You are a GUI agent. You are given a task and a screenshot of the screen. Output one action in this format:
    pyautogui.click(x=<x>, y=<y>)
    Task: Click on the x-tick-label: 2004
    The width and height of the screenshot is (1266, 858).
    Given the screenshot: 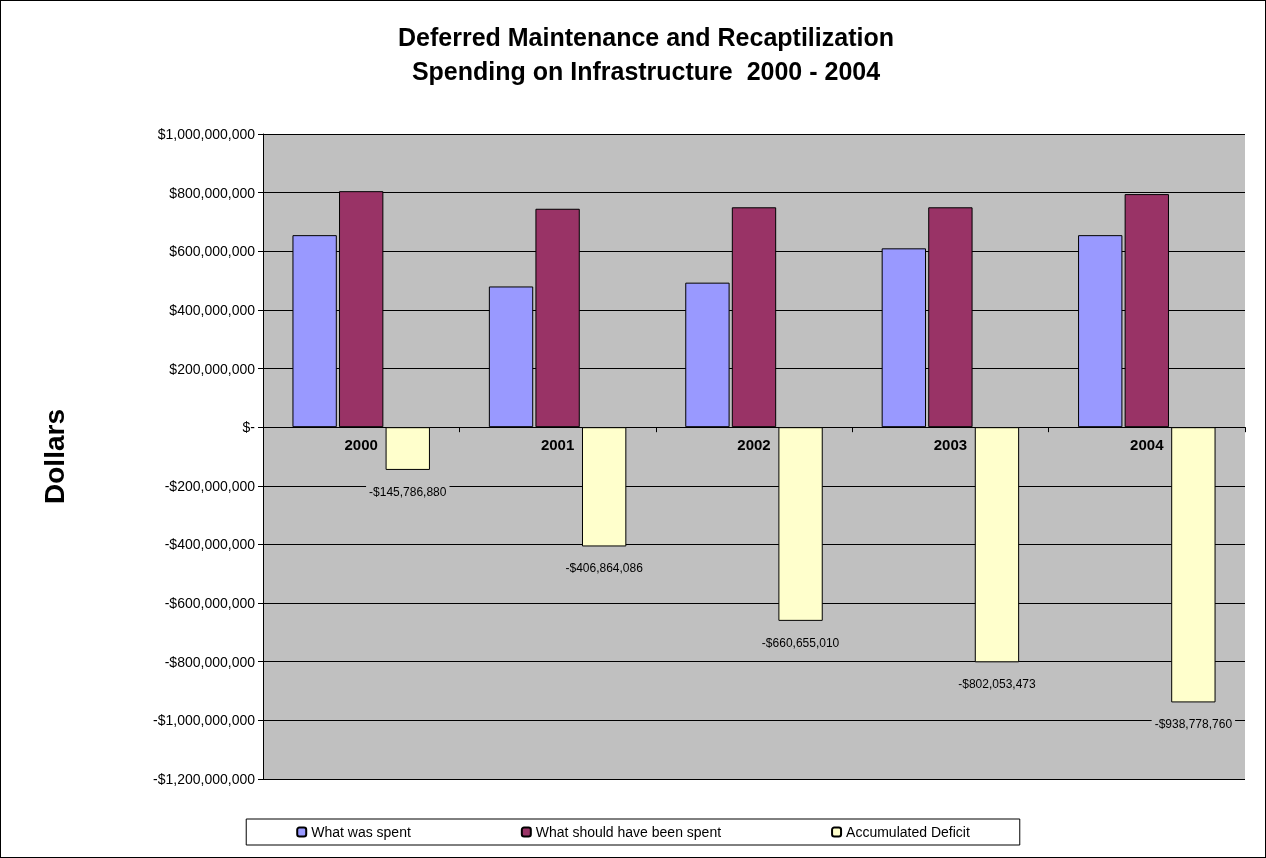 What is the action you would take?
    pyautogui.click(x=1147, y=445)
    